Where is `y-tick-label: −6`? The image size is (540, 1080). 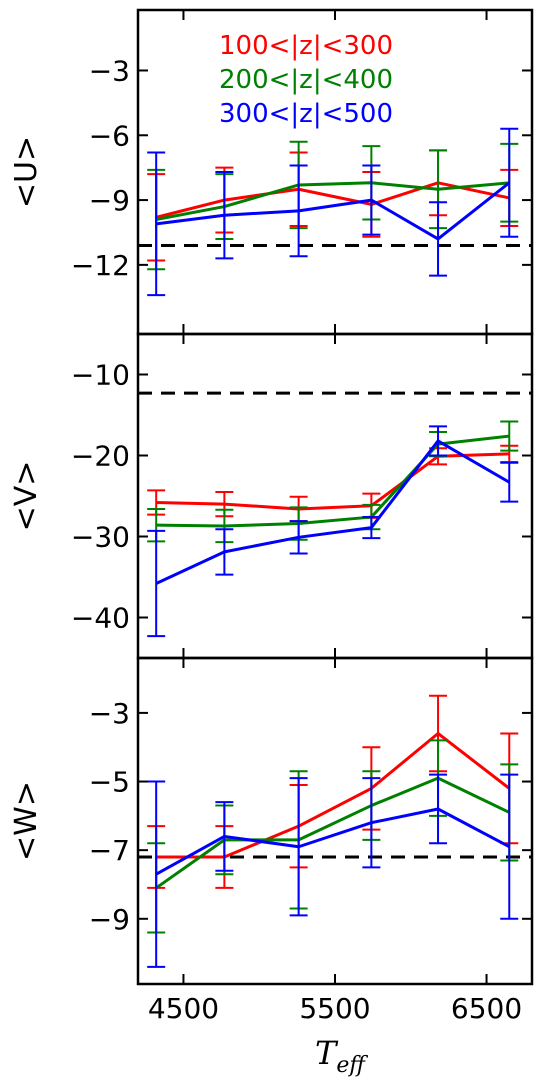
y-tick-label: −6 is located at coordinates (109, 135).